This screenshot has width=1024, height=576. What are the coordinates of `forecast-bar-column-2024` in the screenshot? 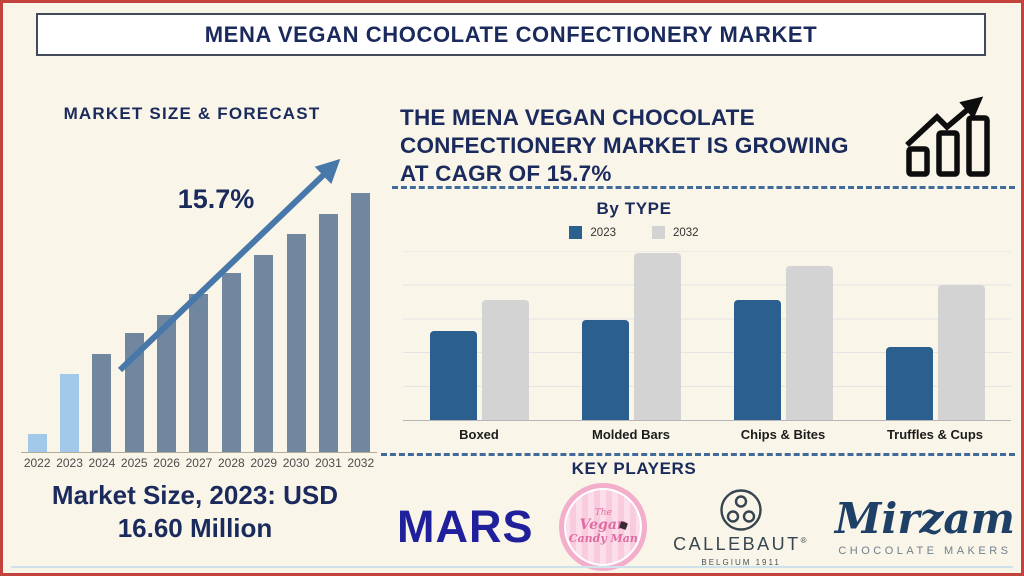 It's located at (102, 403).